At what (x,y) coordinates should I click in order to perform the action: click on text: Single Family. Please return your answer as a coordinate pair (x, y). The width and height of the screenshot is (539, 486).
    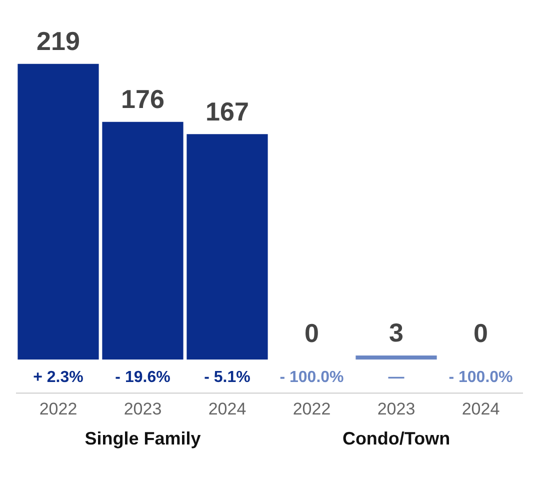
    Looking at the image, I should click on (142, 438).